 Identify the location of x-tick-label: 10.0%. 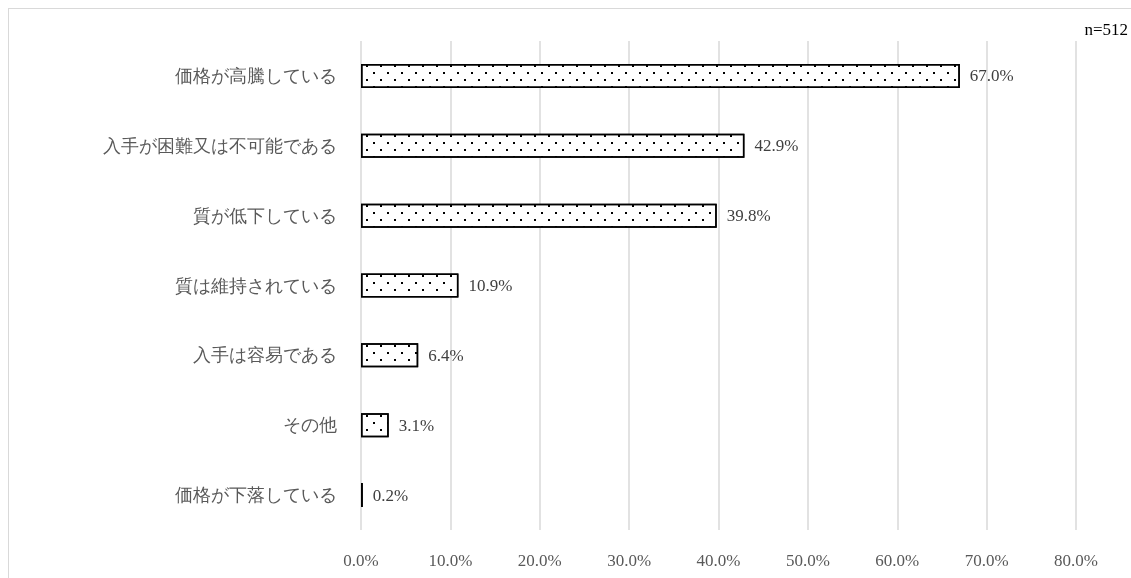
(450, 560).